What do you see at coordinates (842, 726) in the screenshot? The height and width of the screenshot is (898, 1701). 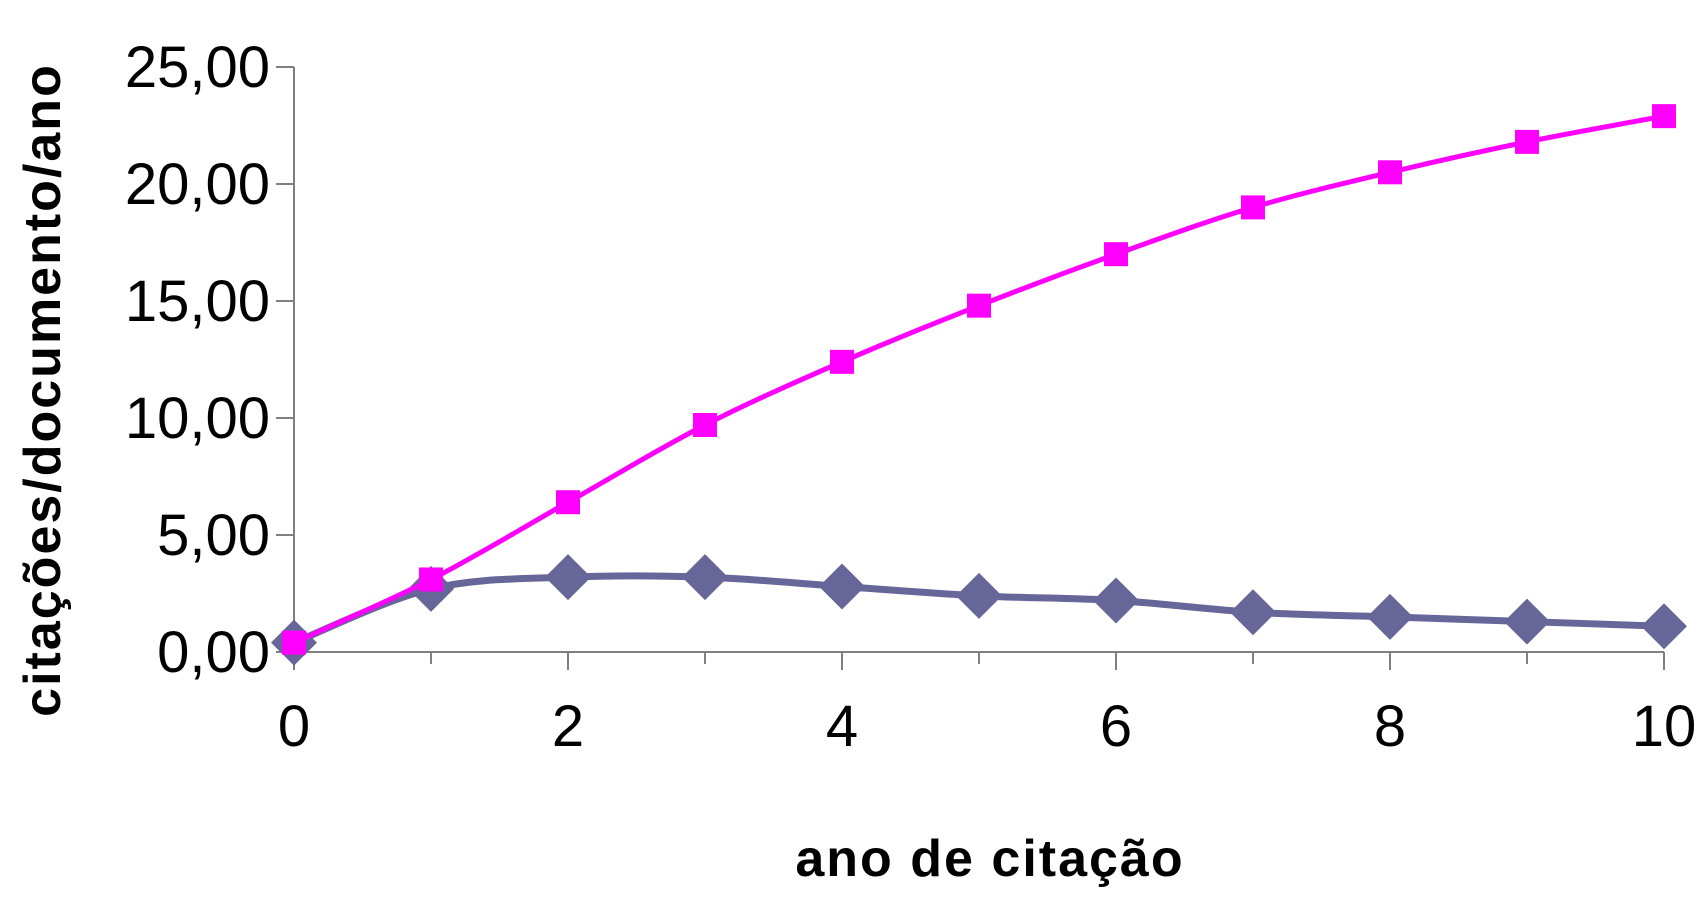 I see `x-tick-label: 4` at bounding box center [842, 726].